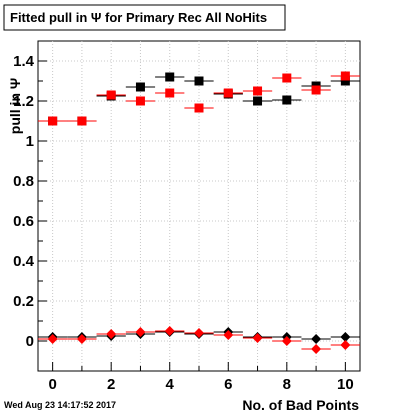 The width and height of the screenshot is (400, 414). I want to click on x-tick-label: 0, so click(52, 384).